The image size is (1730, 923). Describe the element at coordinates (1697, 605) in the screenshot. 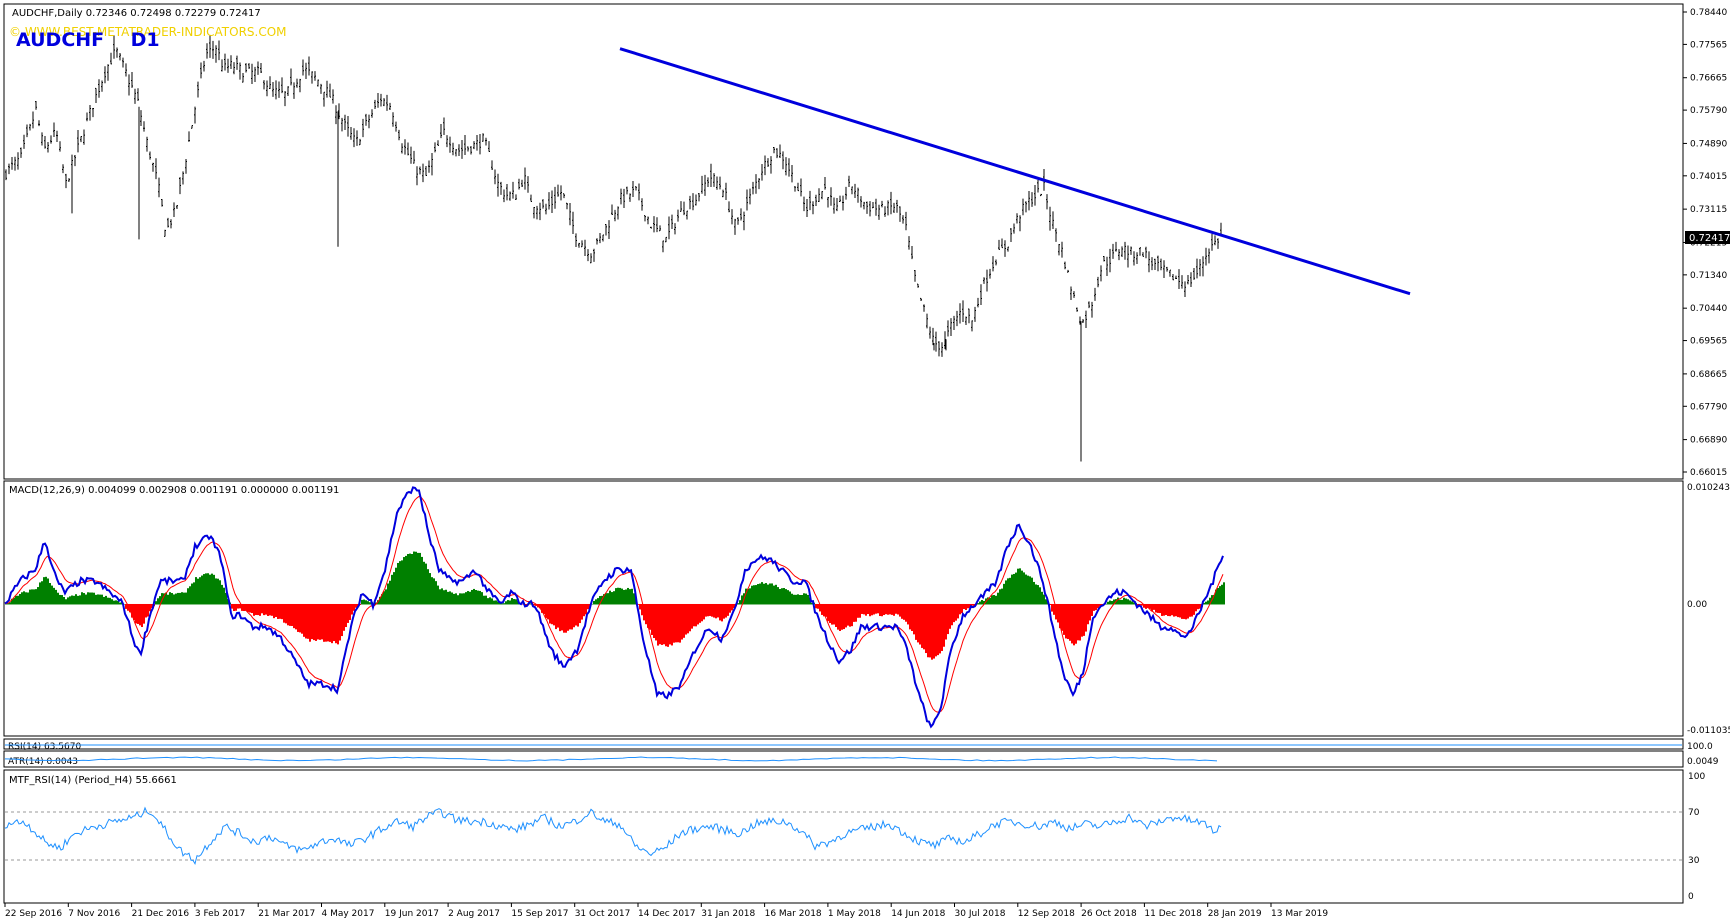

I see `macd-tick-label: 0.00` at that location.